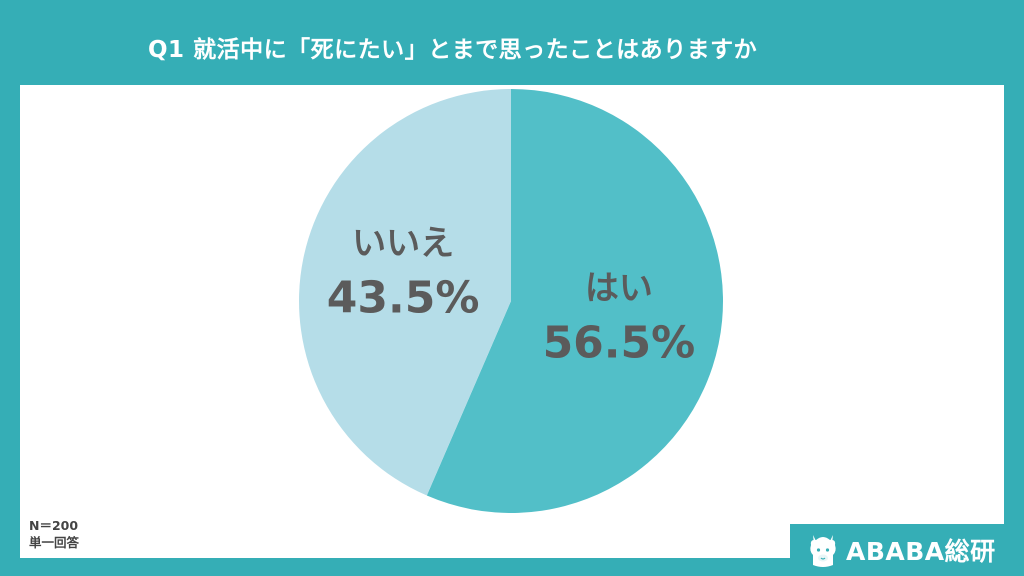 This screenshot has height=576, width=1024. Describe the element at coordinates (453, 50) in the screenshot. I see `page-title: Q1 就活中に「死にたい」とまで思ったことはありますか` at that location.